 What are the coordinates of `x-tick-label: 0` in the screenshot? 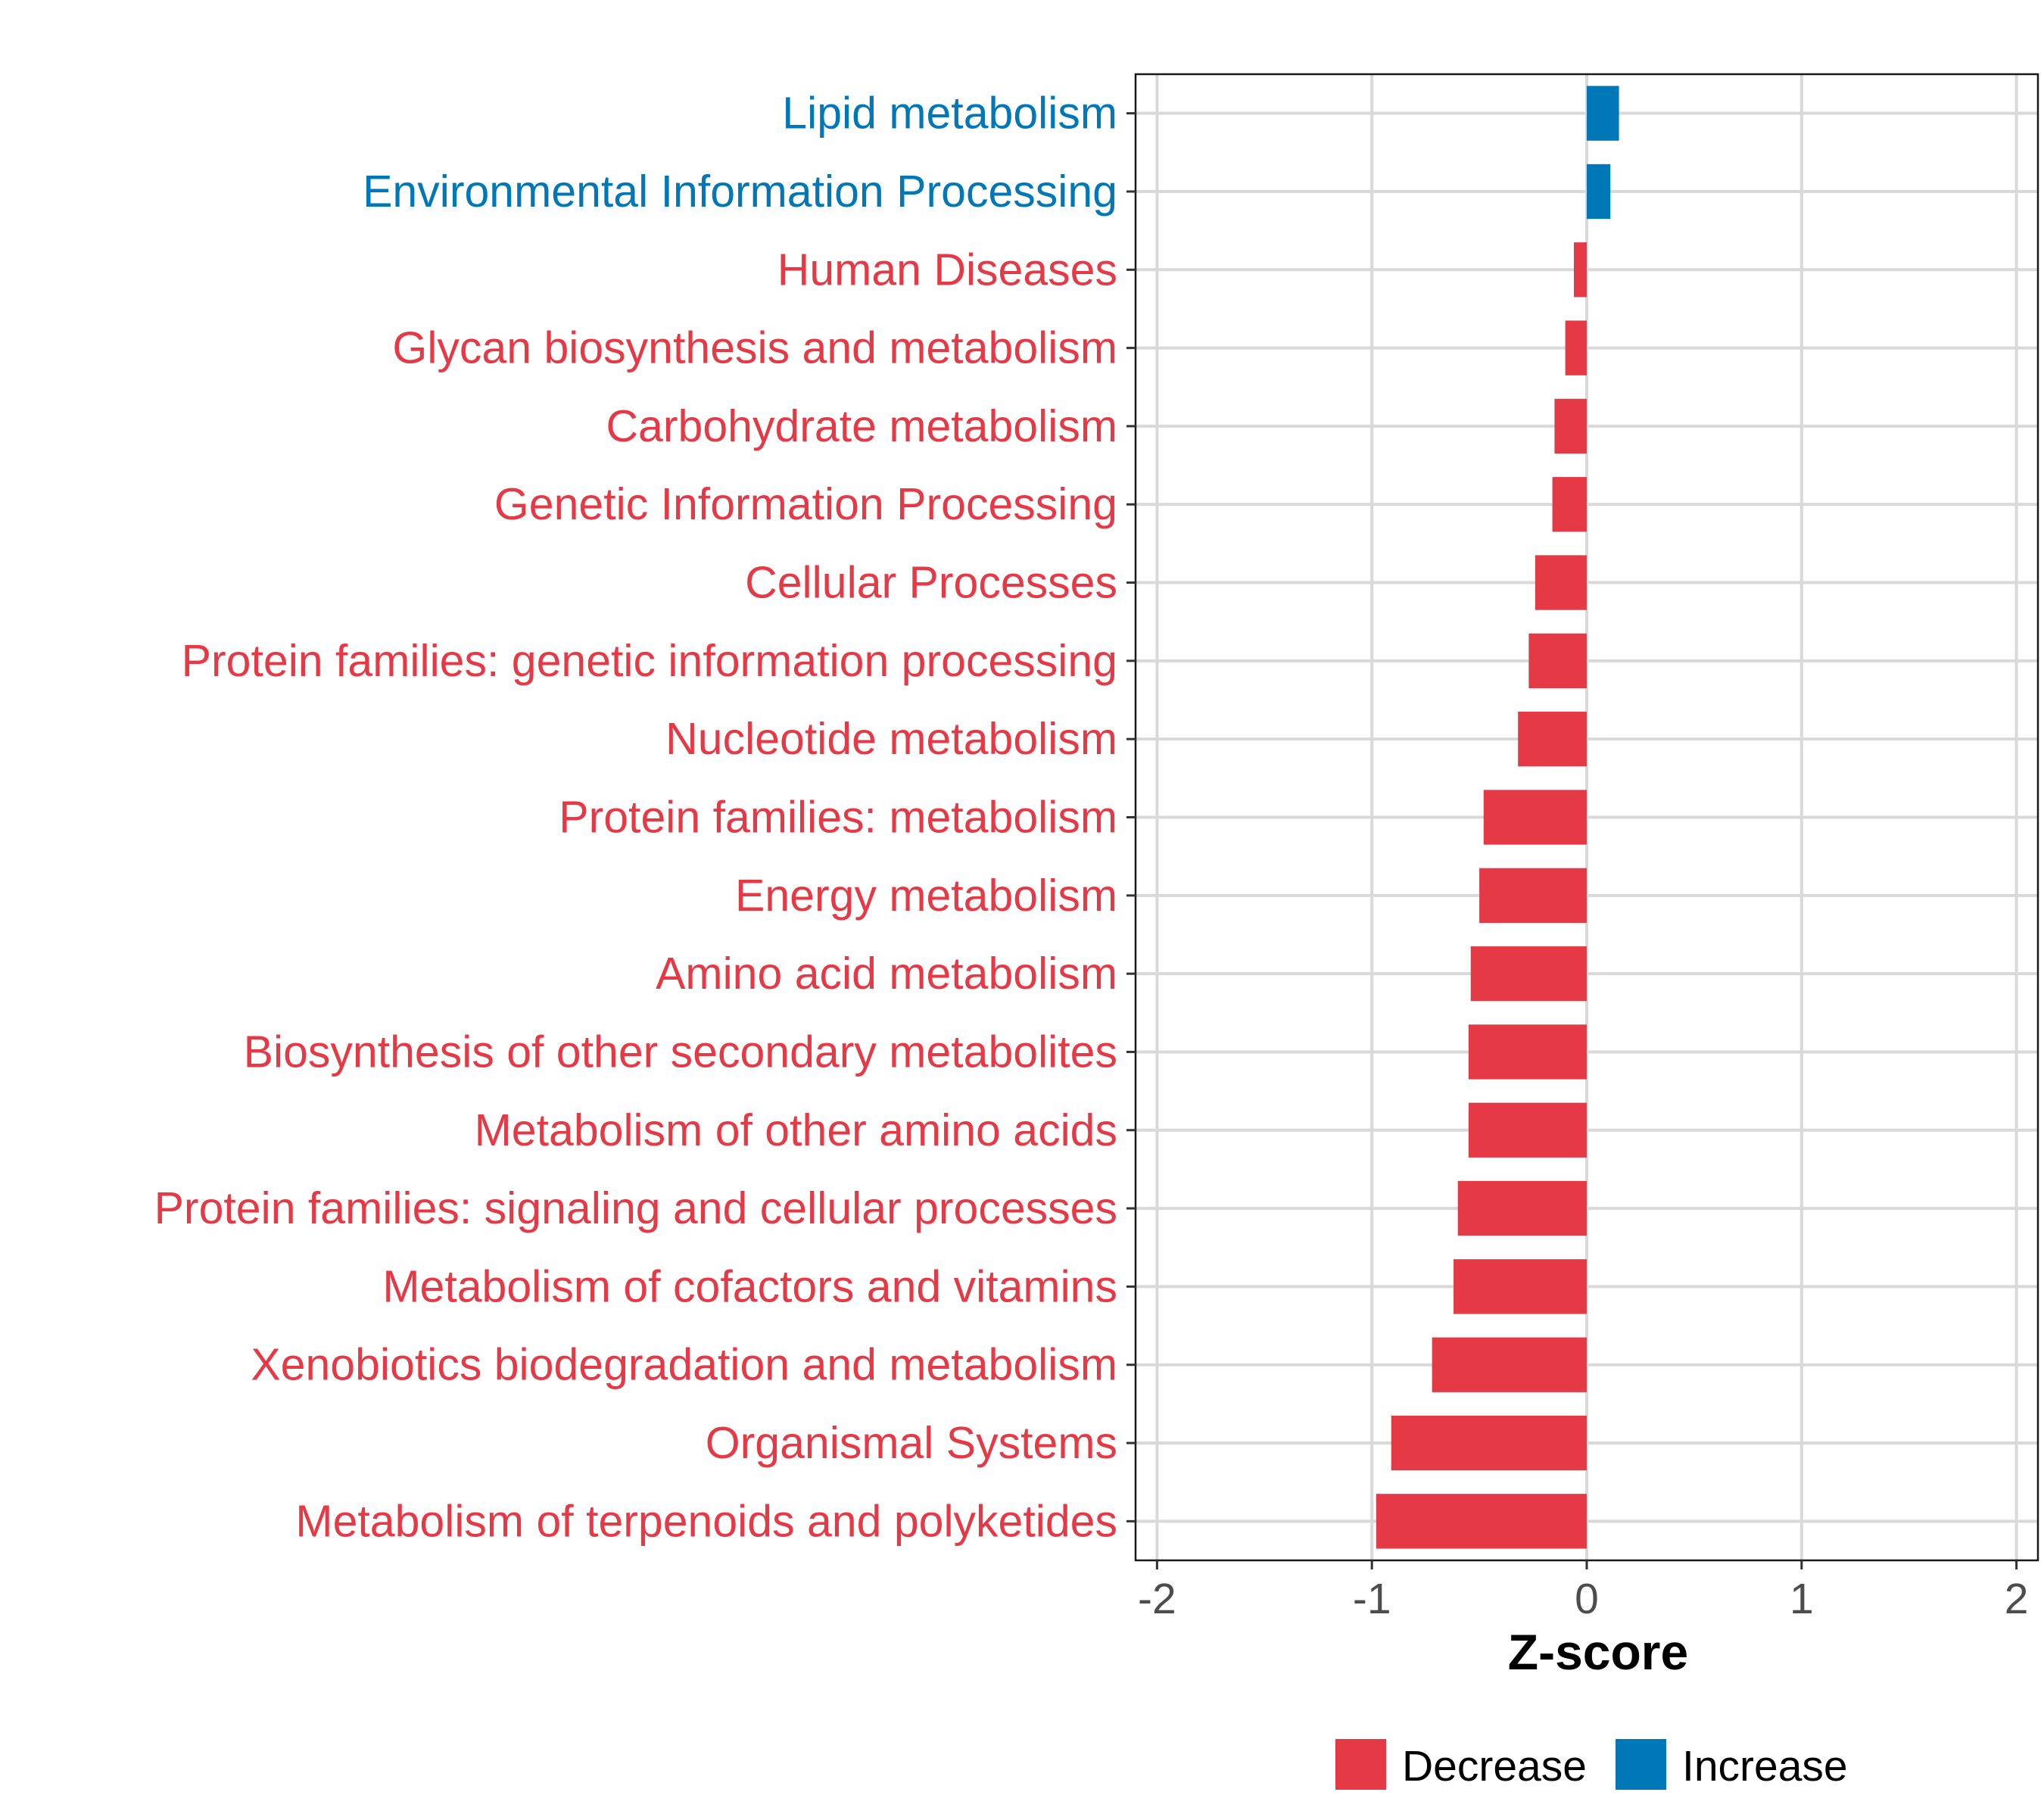 It's located at (1587, 1599).